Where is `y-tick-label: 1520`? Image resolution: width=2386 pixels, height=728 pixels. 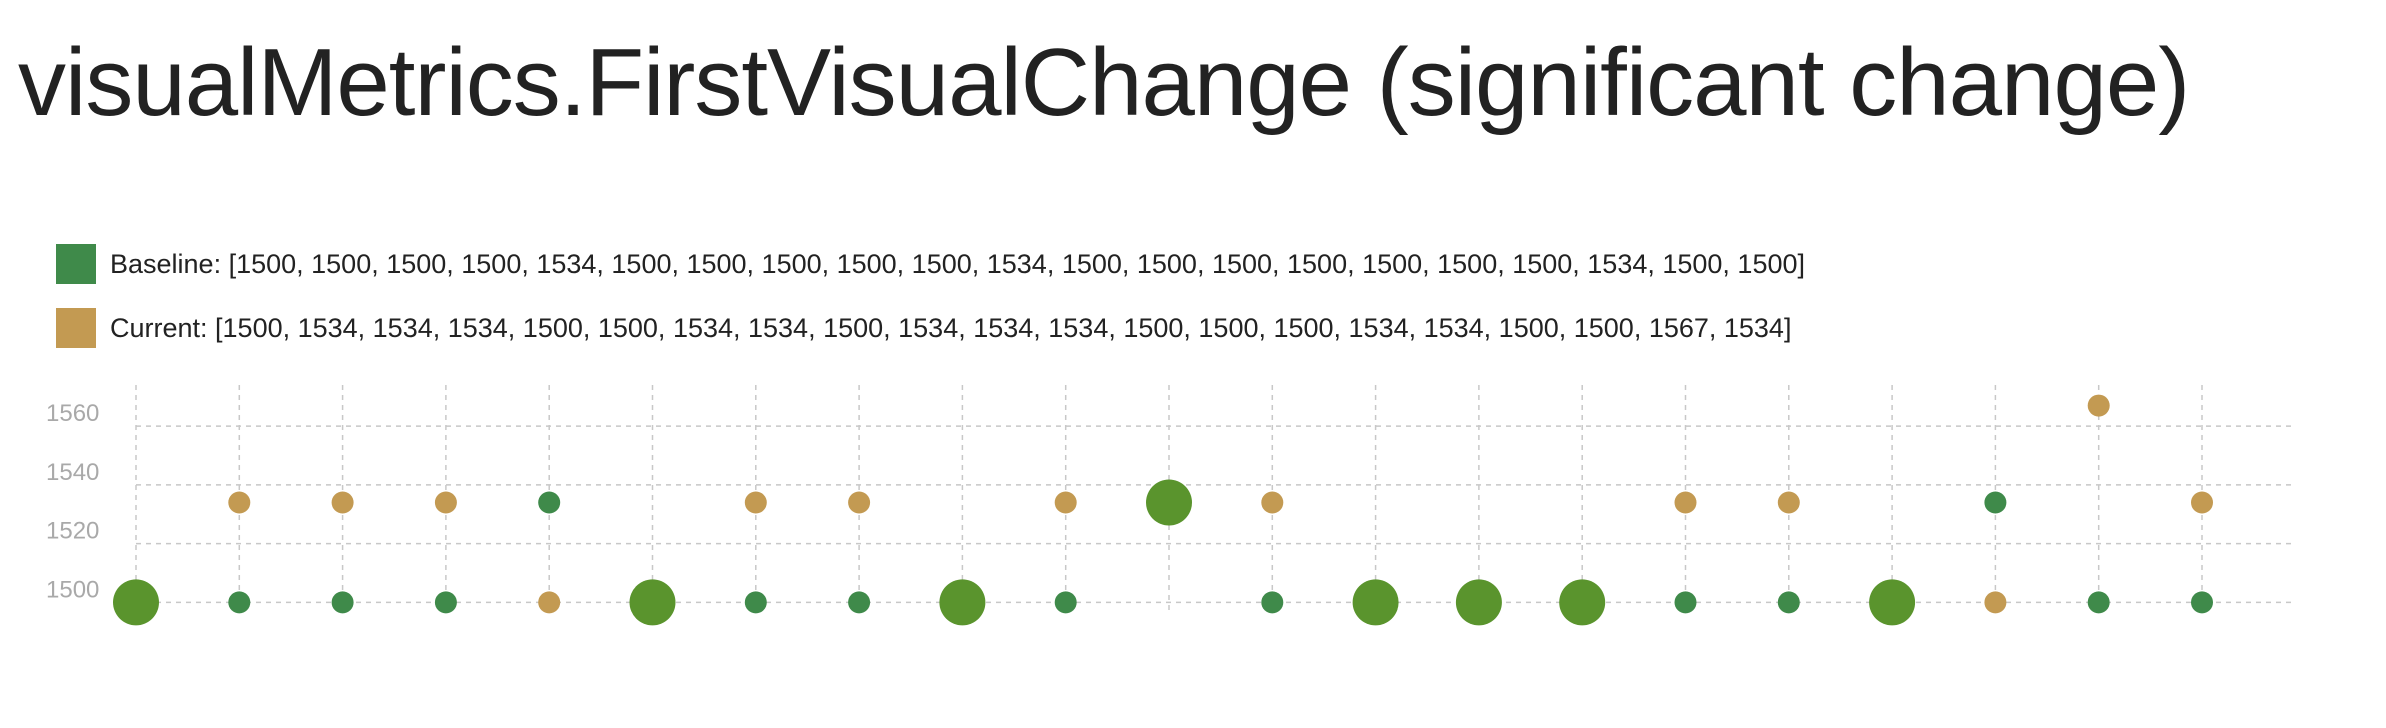
y-tick-label: 1520 is located at coordinates (72, 531).